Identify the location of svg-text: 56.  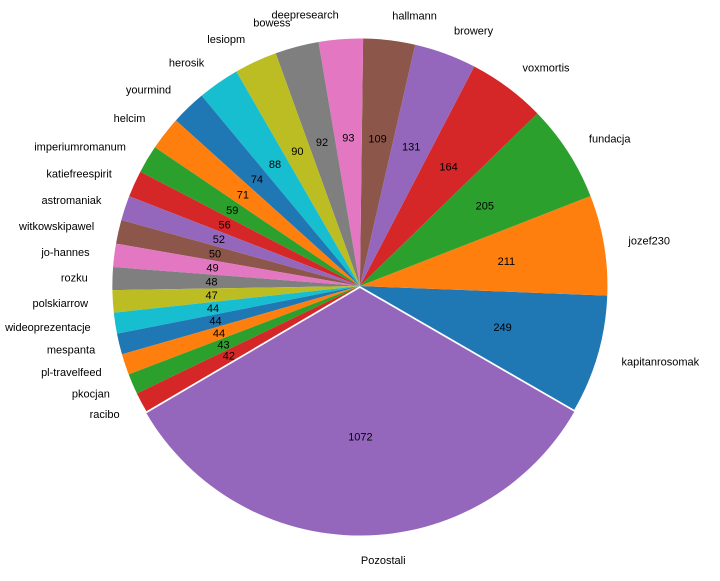
(224, 226).